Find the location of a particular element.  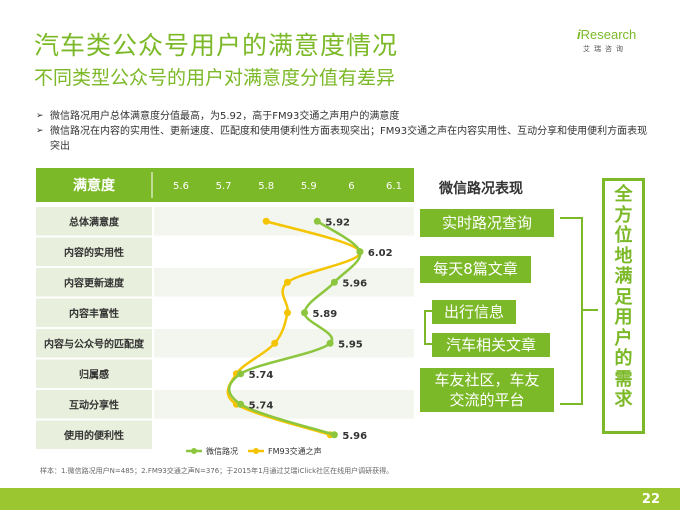

category-label: 互动分享性 is located at coordinates (94, 404).